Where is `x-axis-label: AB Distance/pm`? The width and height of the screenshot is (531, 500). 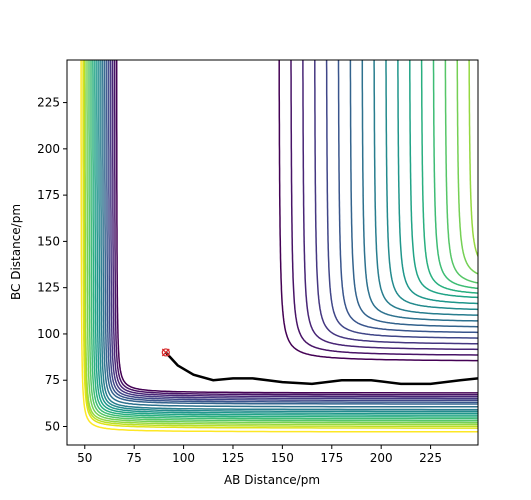 x-axis-label: AB Distance/pm is located at coordinates (272, 480).